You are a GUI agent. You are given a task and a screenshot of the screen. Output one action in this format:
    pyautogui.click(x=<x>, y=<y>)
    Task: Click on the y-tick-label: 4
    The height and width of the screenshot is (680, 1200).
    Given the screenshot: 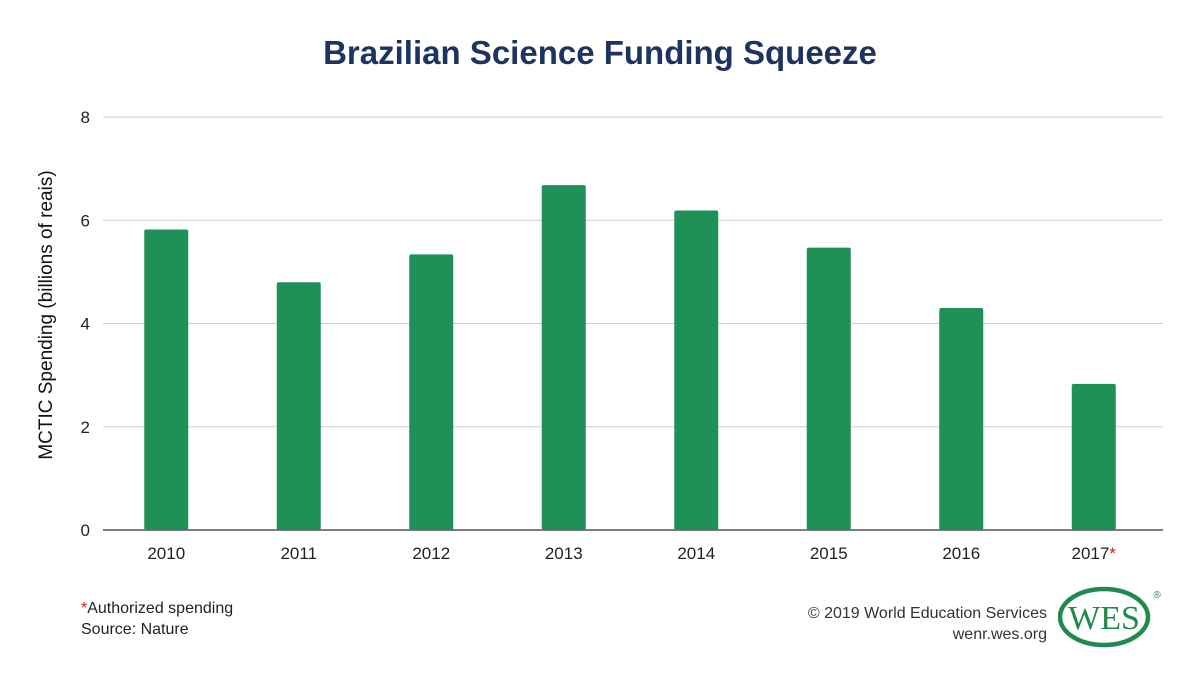 What is the action you would take?
    pyautogui.click(x=85, y=324)
    